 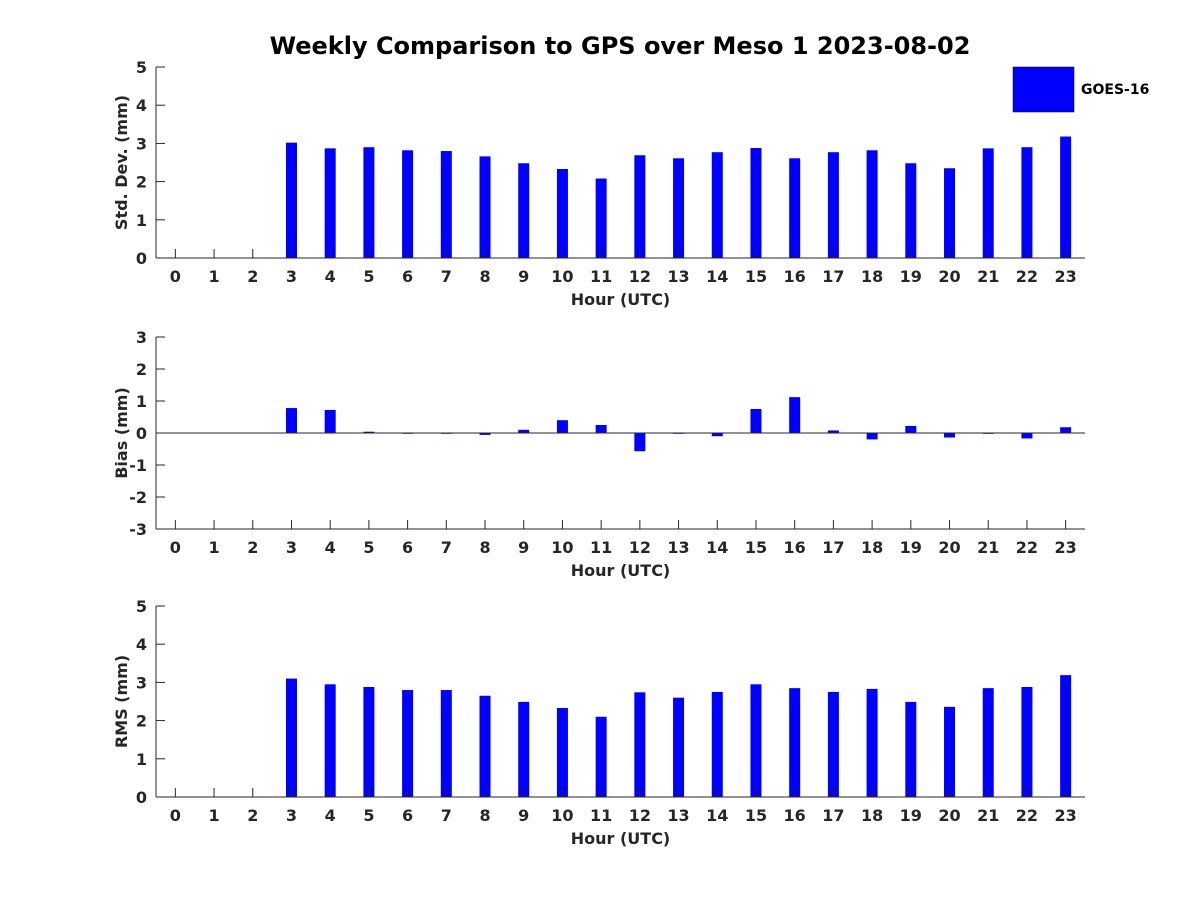 I want to click on bias-x-tick-label-22: 22, so click(x=1027, y=547).